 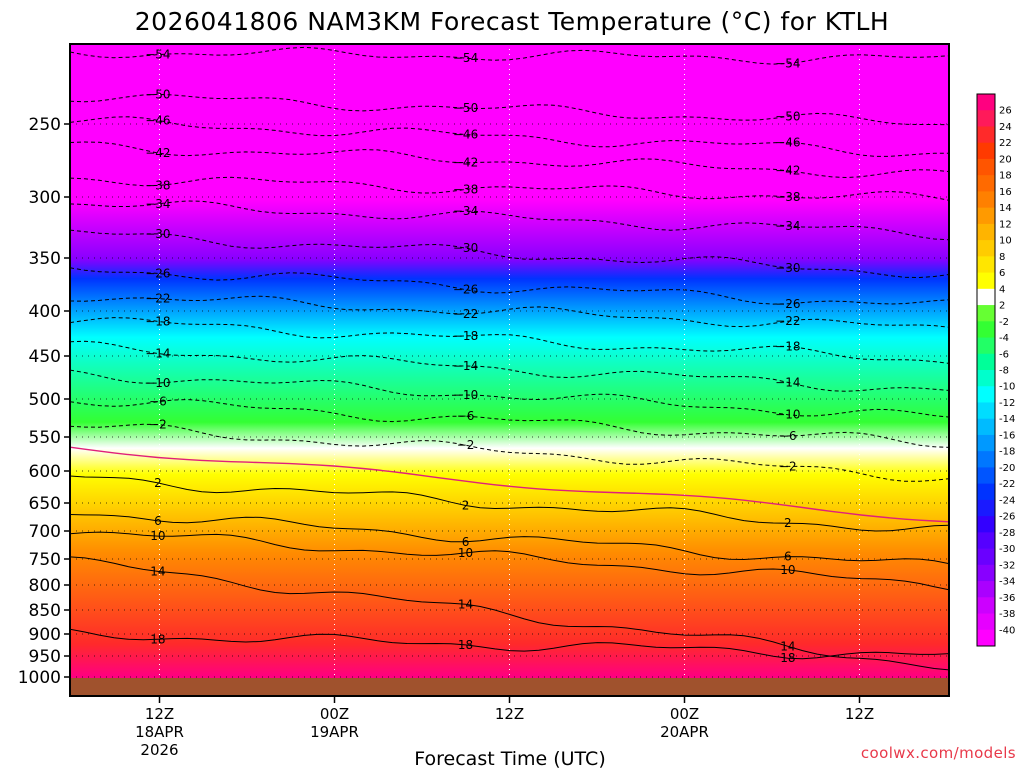 What do you see at coordinates (159, 732) in the screenshot?
I see `x-tick-date-6: 18APR` at bounding box center [159, 732].